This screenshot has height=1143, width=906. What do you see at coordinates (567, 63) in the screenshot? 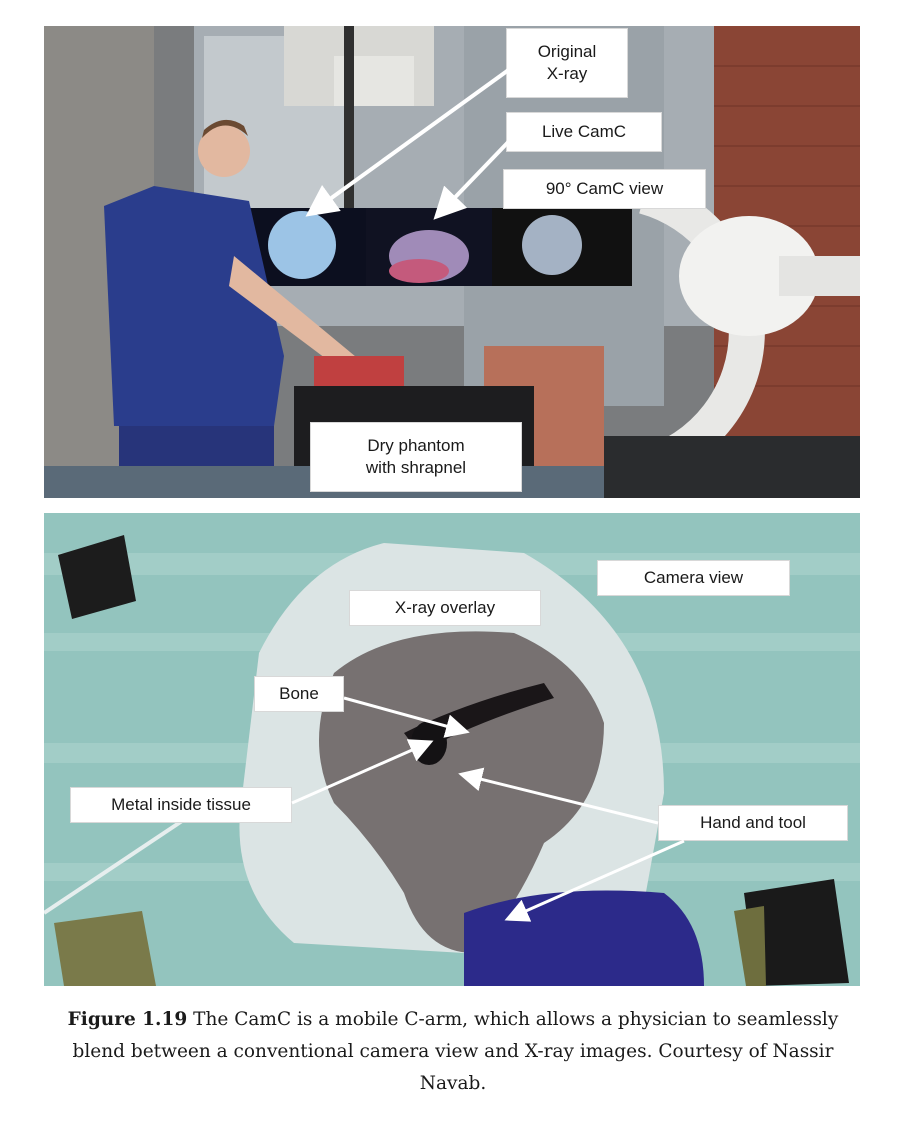
I see `label-original-xray: Original X-ray` at bounding box center [567, 63].